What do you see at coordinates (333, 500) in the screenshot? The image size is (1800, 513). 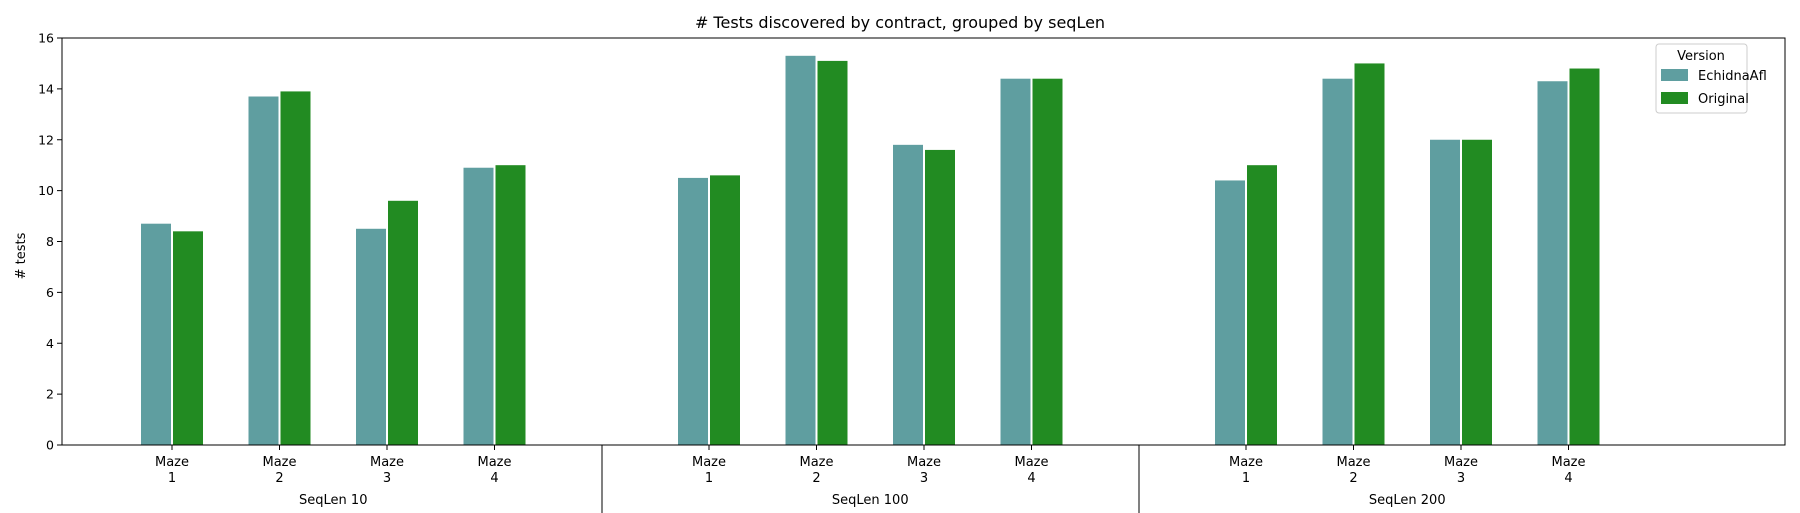 I see `group-label: SeqLen 10` at bounding box center [333, 500].